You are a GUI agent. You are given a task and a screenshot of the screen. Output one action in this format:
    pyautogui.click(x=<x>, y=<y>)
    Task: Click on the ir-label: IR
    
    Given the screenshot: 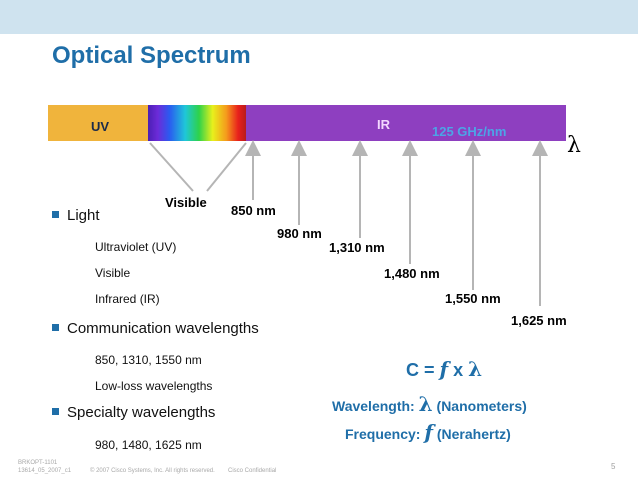 What is the action you would take?
    pyautogui.click(x=383, y=124)
    